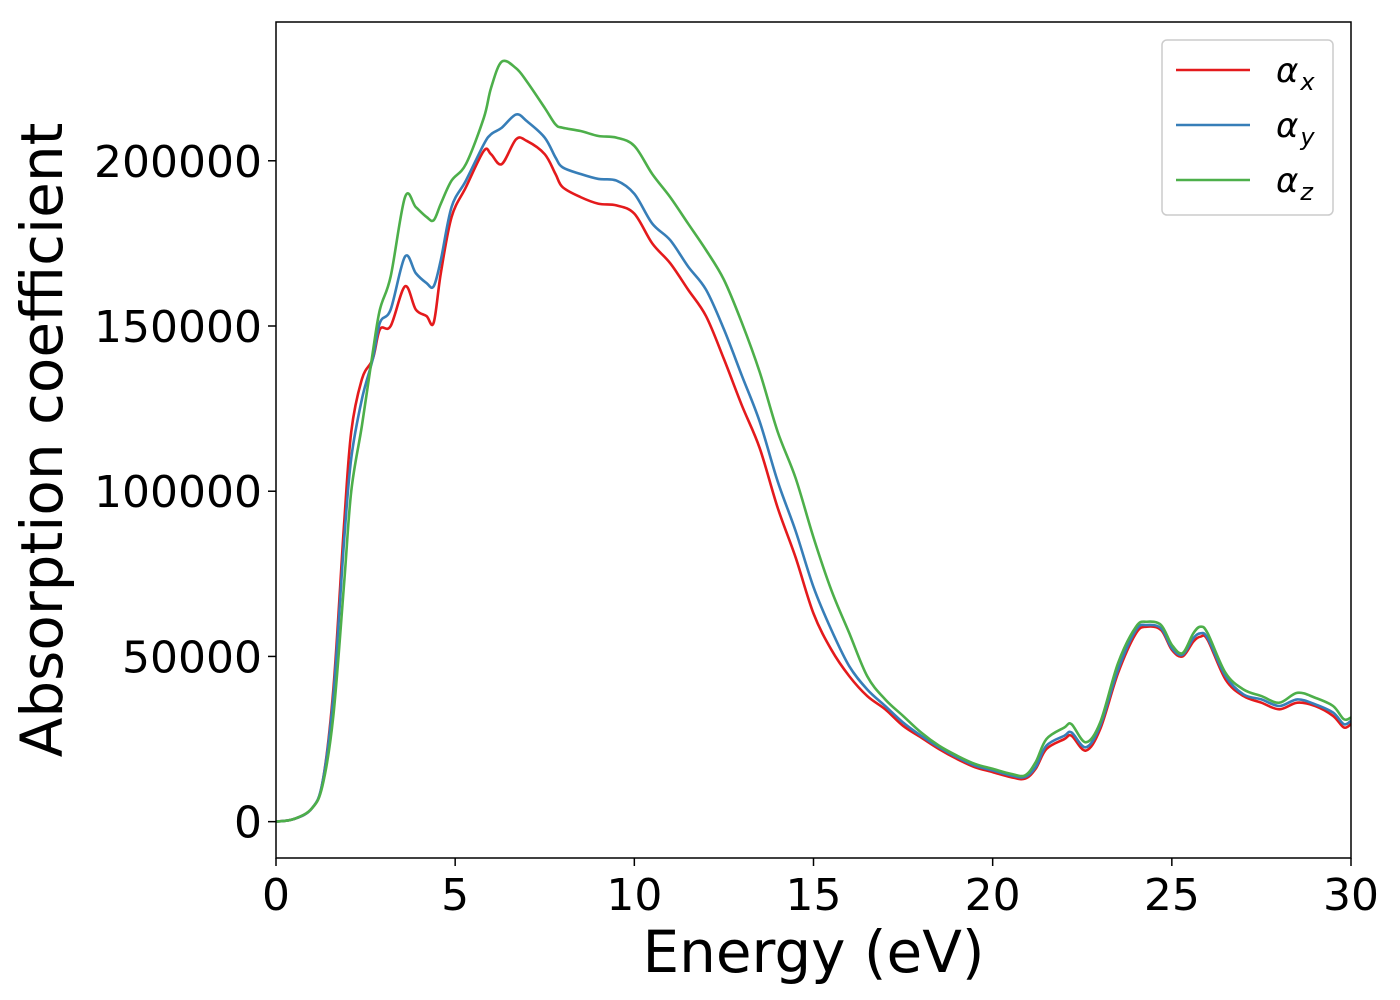 Image resolution: width=1400 pixels, height=1000 pixels. Describe the element at coordinates (192, 657) in the screenshot. I see `y-tick-label: 50000` at that location.